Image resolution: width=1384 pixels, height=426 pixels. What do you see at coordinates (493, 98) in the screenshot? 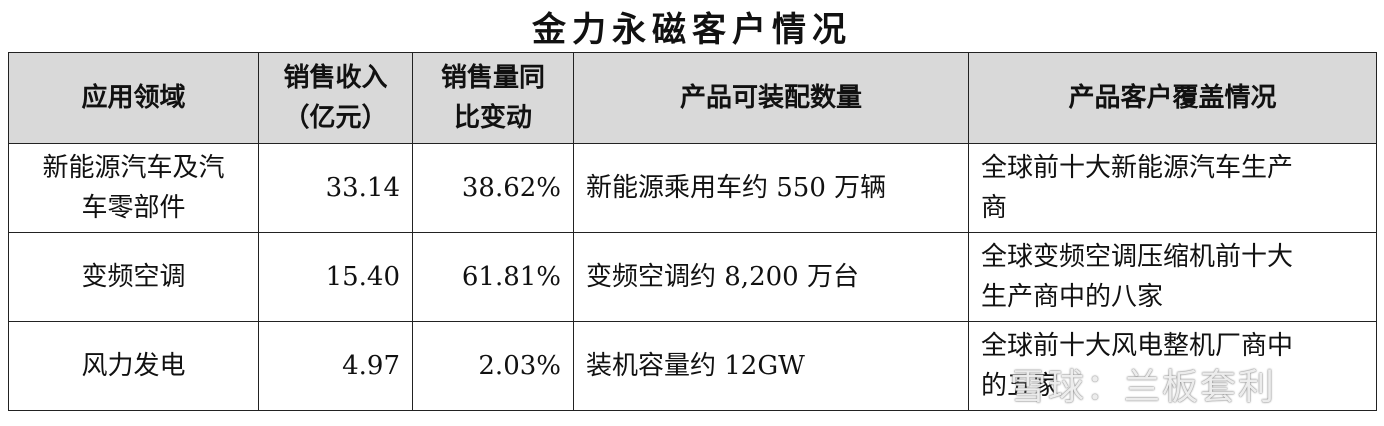
I see `header-cell: 销售量同 比变动` at bounding box center [493, 98].